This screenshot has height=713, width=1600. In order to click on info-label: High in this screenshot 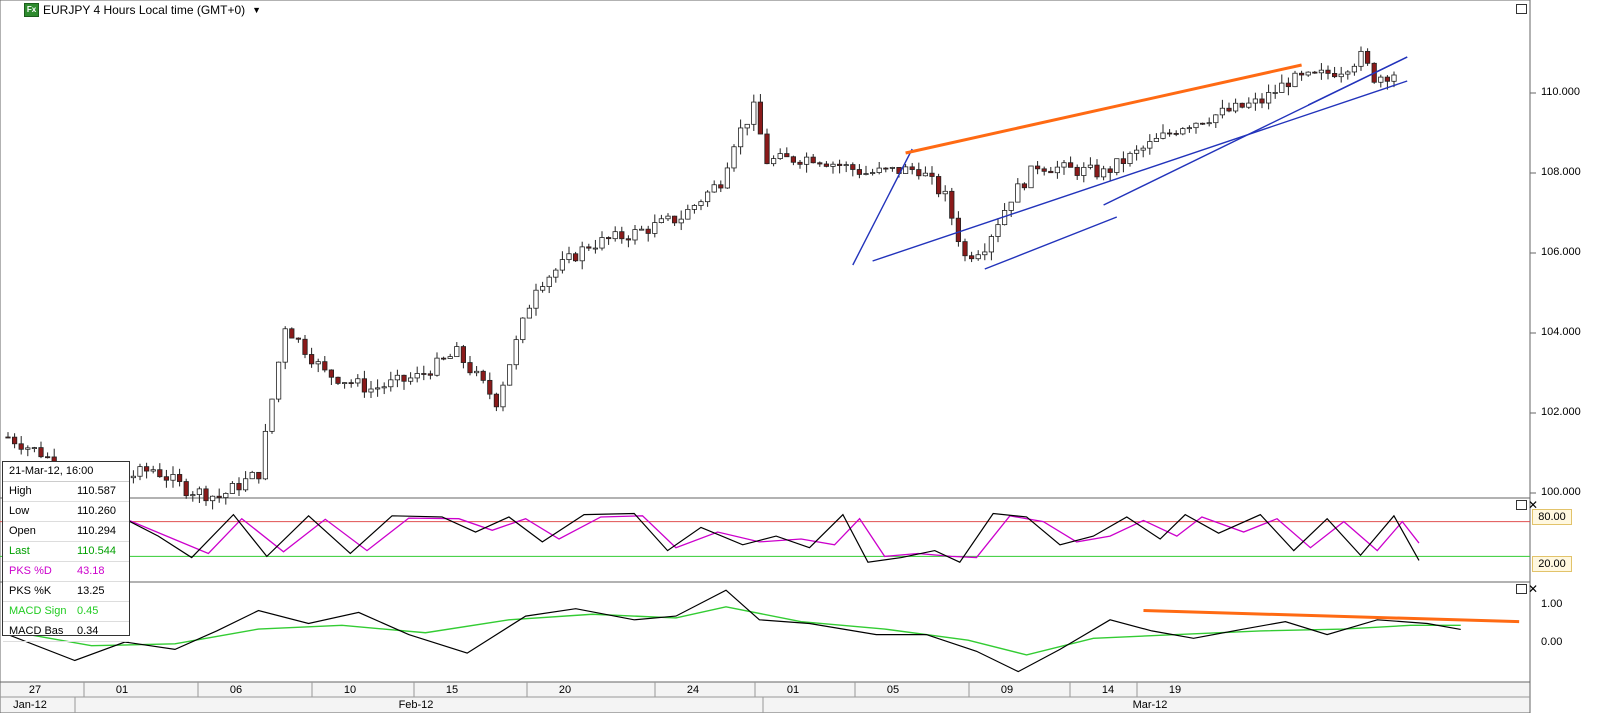, I will do `click(20, 491)`.